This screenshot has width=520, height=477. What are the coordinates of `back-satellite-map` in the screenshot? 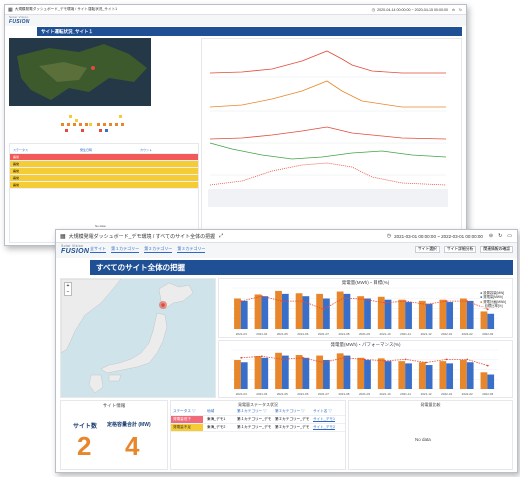 It's located at (80, 72).